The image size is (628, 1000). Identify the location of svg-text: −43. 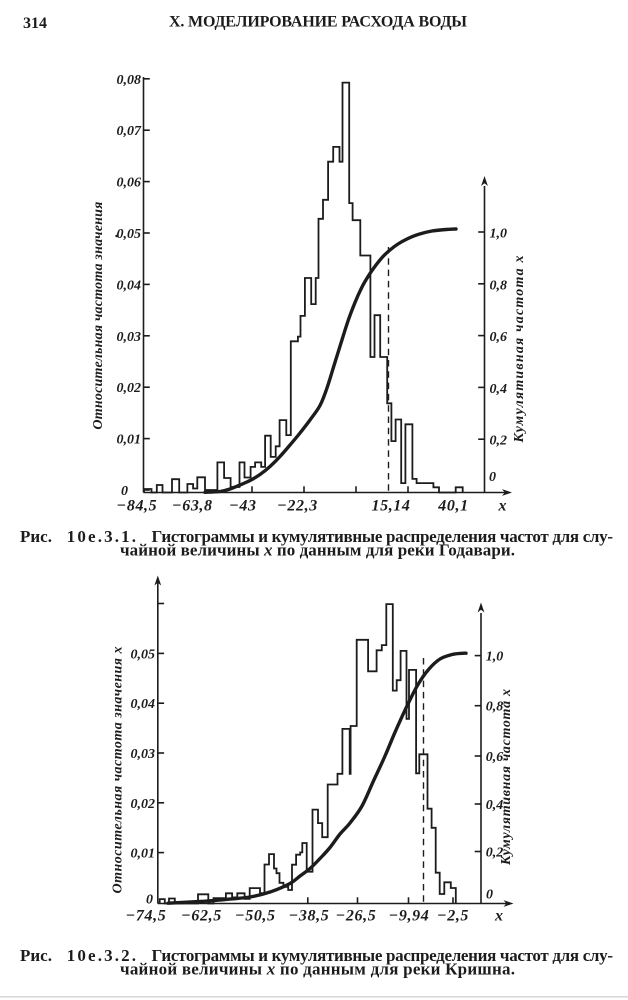
(243, 506).